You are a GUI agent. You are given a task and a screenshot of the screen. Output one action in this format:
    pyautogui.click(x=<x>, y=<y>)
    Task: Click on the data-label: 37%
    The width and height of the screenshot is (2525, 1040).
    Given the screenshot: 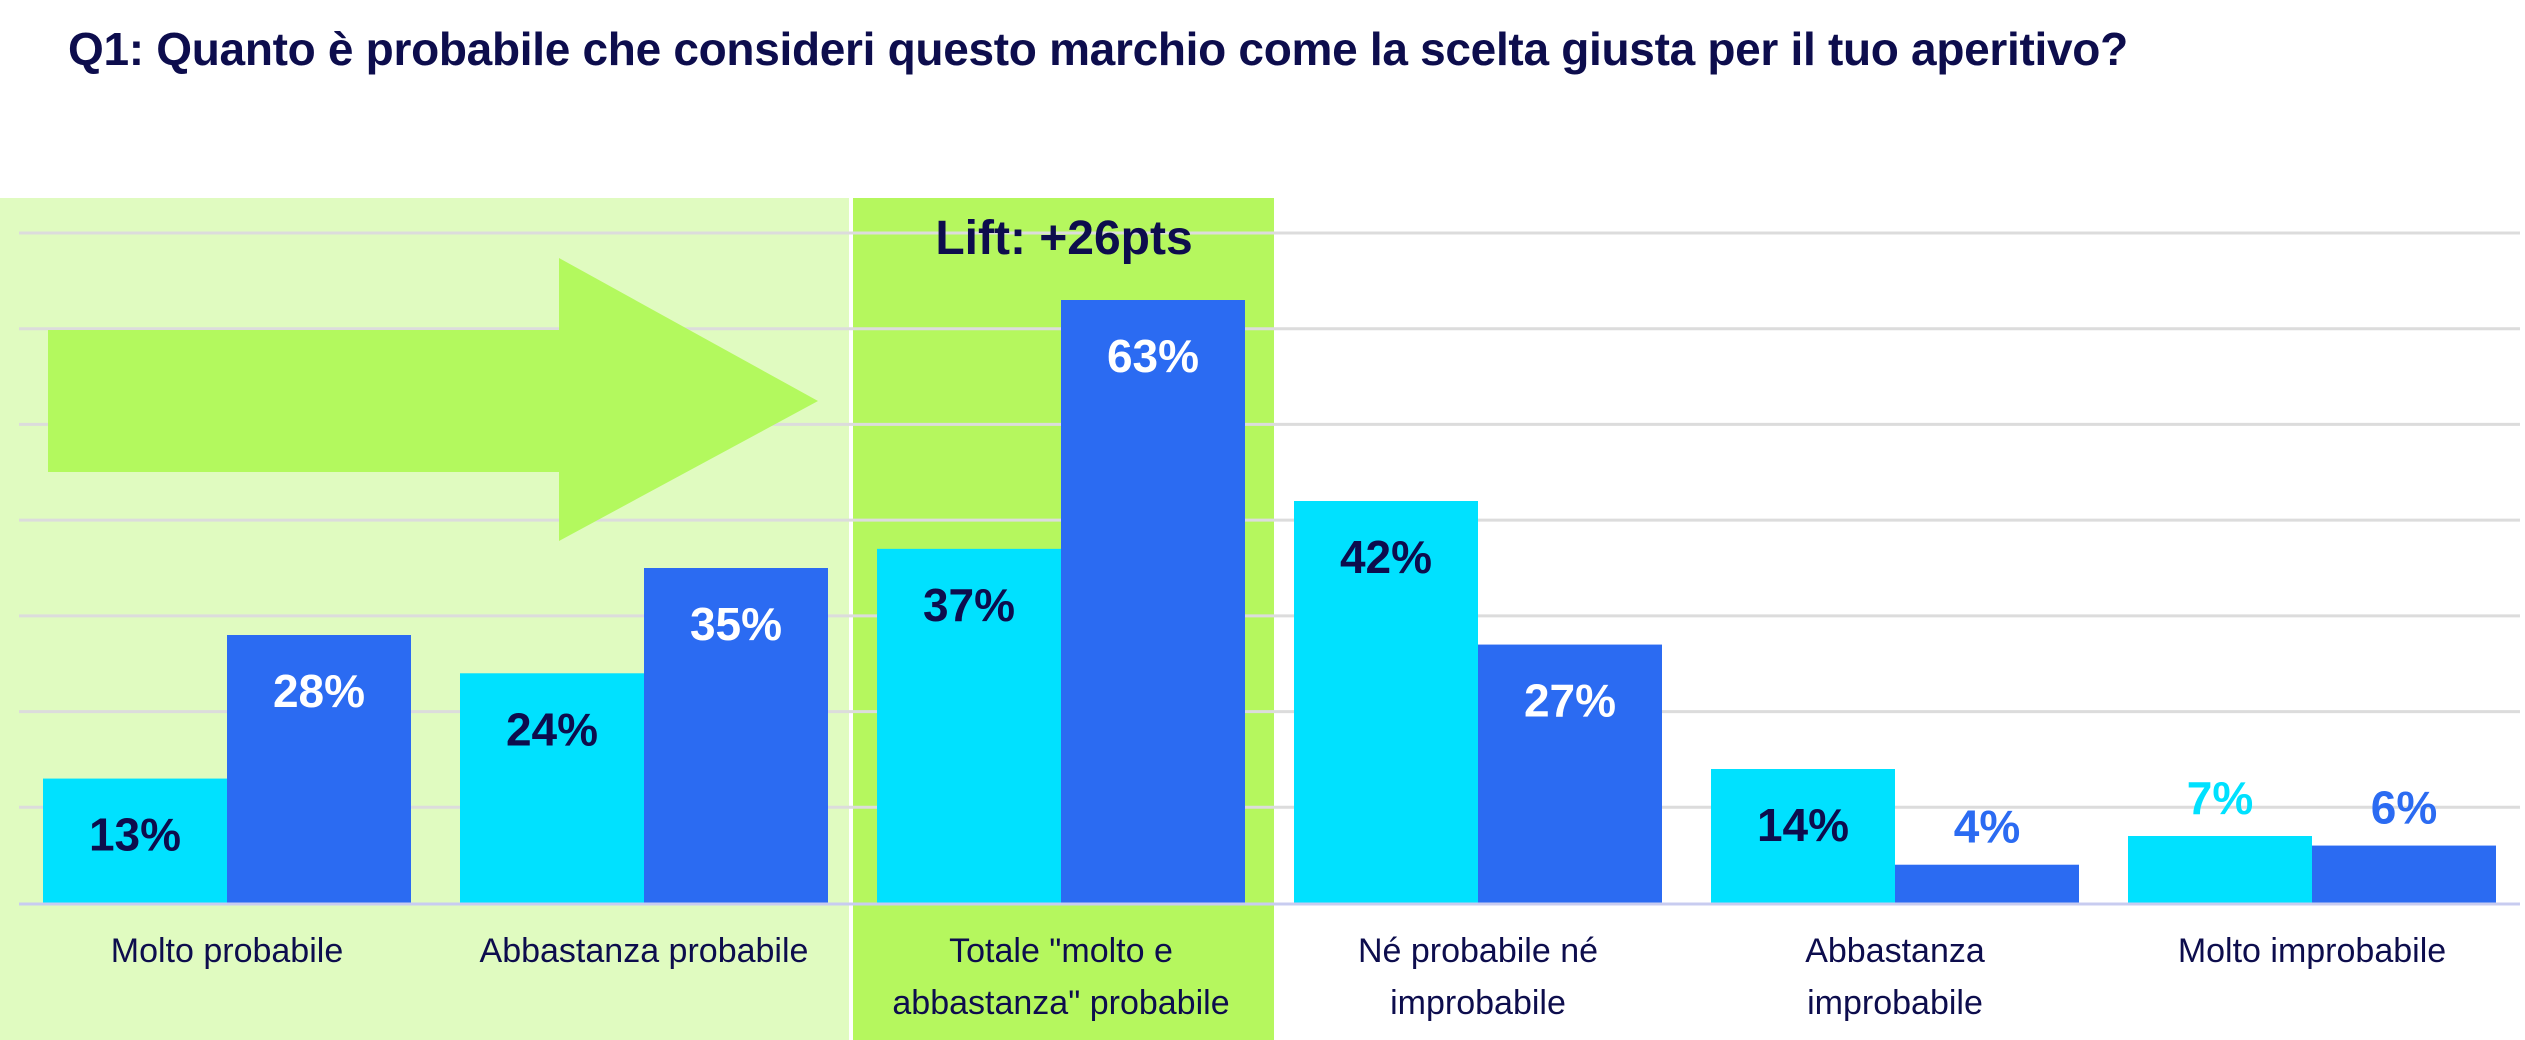 What is the action you would take?
    pyautogui.click(x=969, y=605)
    